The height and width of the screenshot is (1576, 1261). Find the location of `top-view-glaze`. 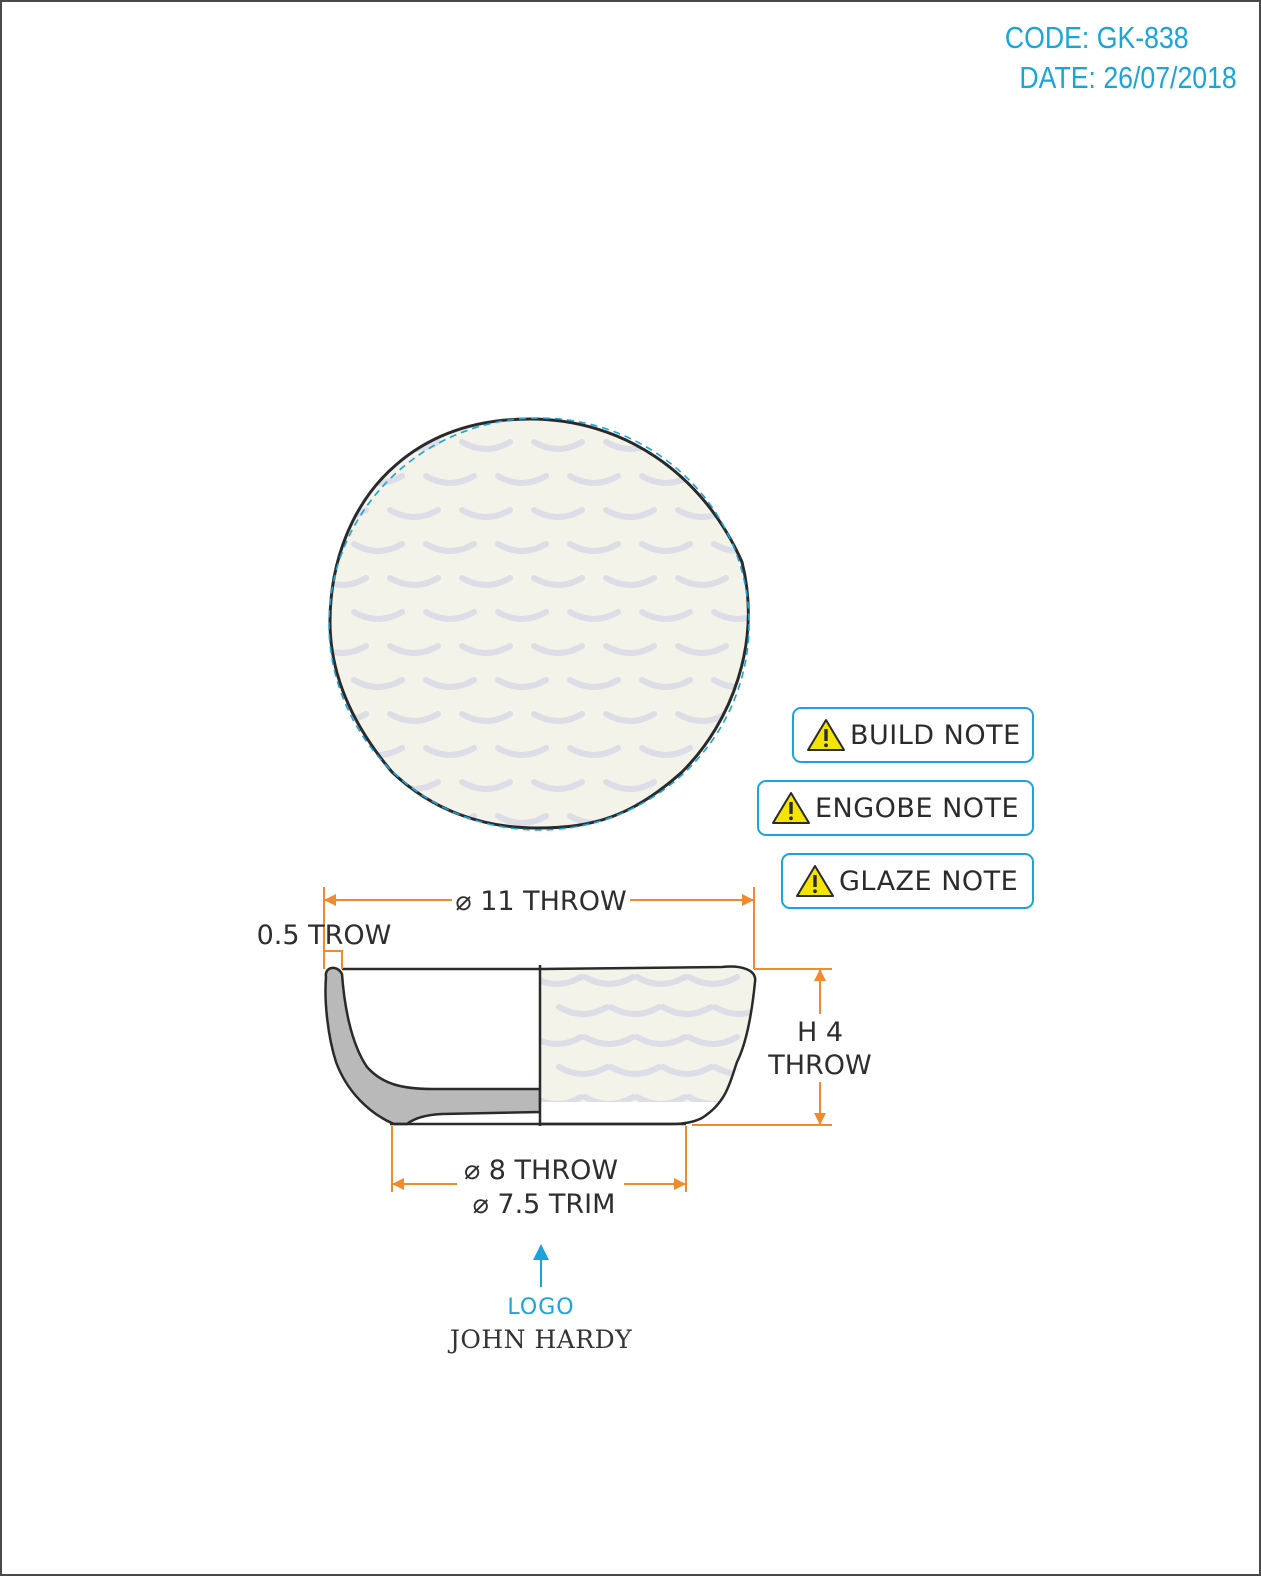

top-view-glaze is located at coordinates (539, 623).